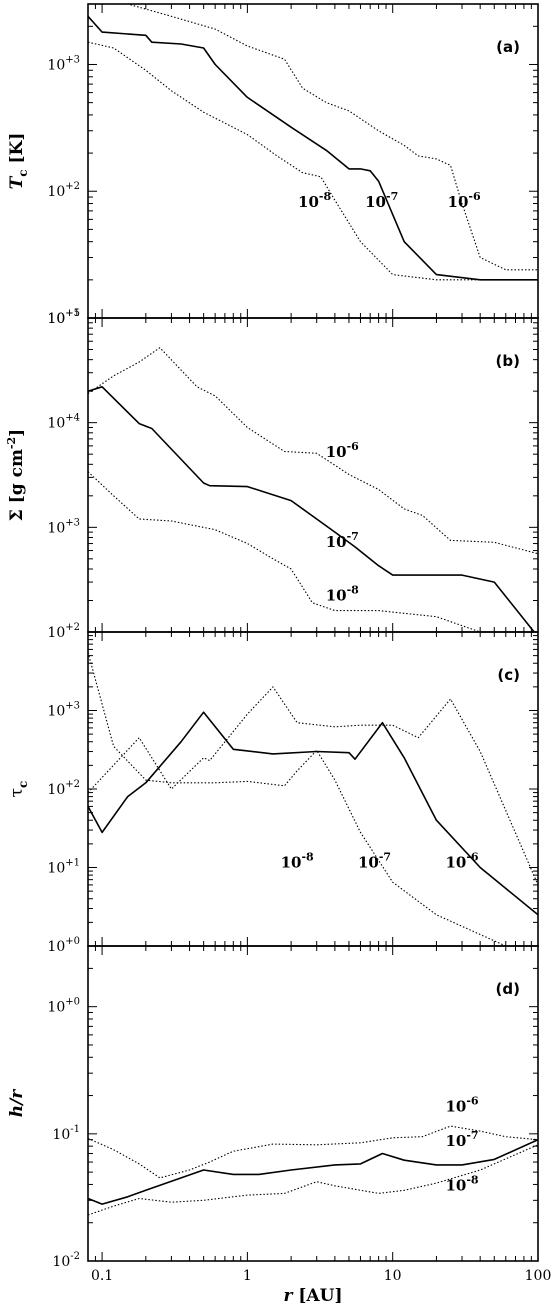 The image size is (552, 1307). Describe the element at coordinates (393, 1276) in the screenshot. I see `x-tick-label: 10` at that location.